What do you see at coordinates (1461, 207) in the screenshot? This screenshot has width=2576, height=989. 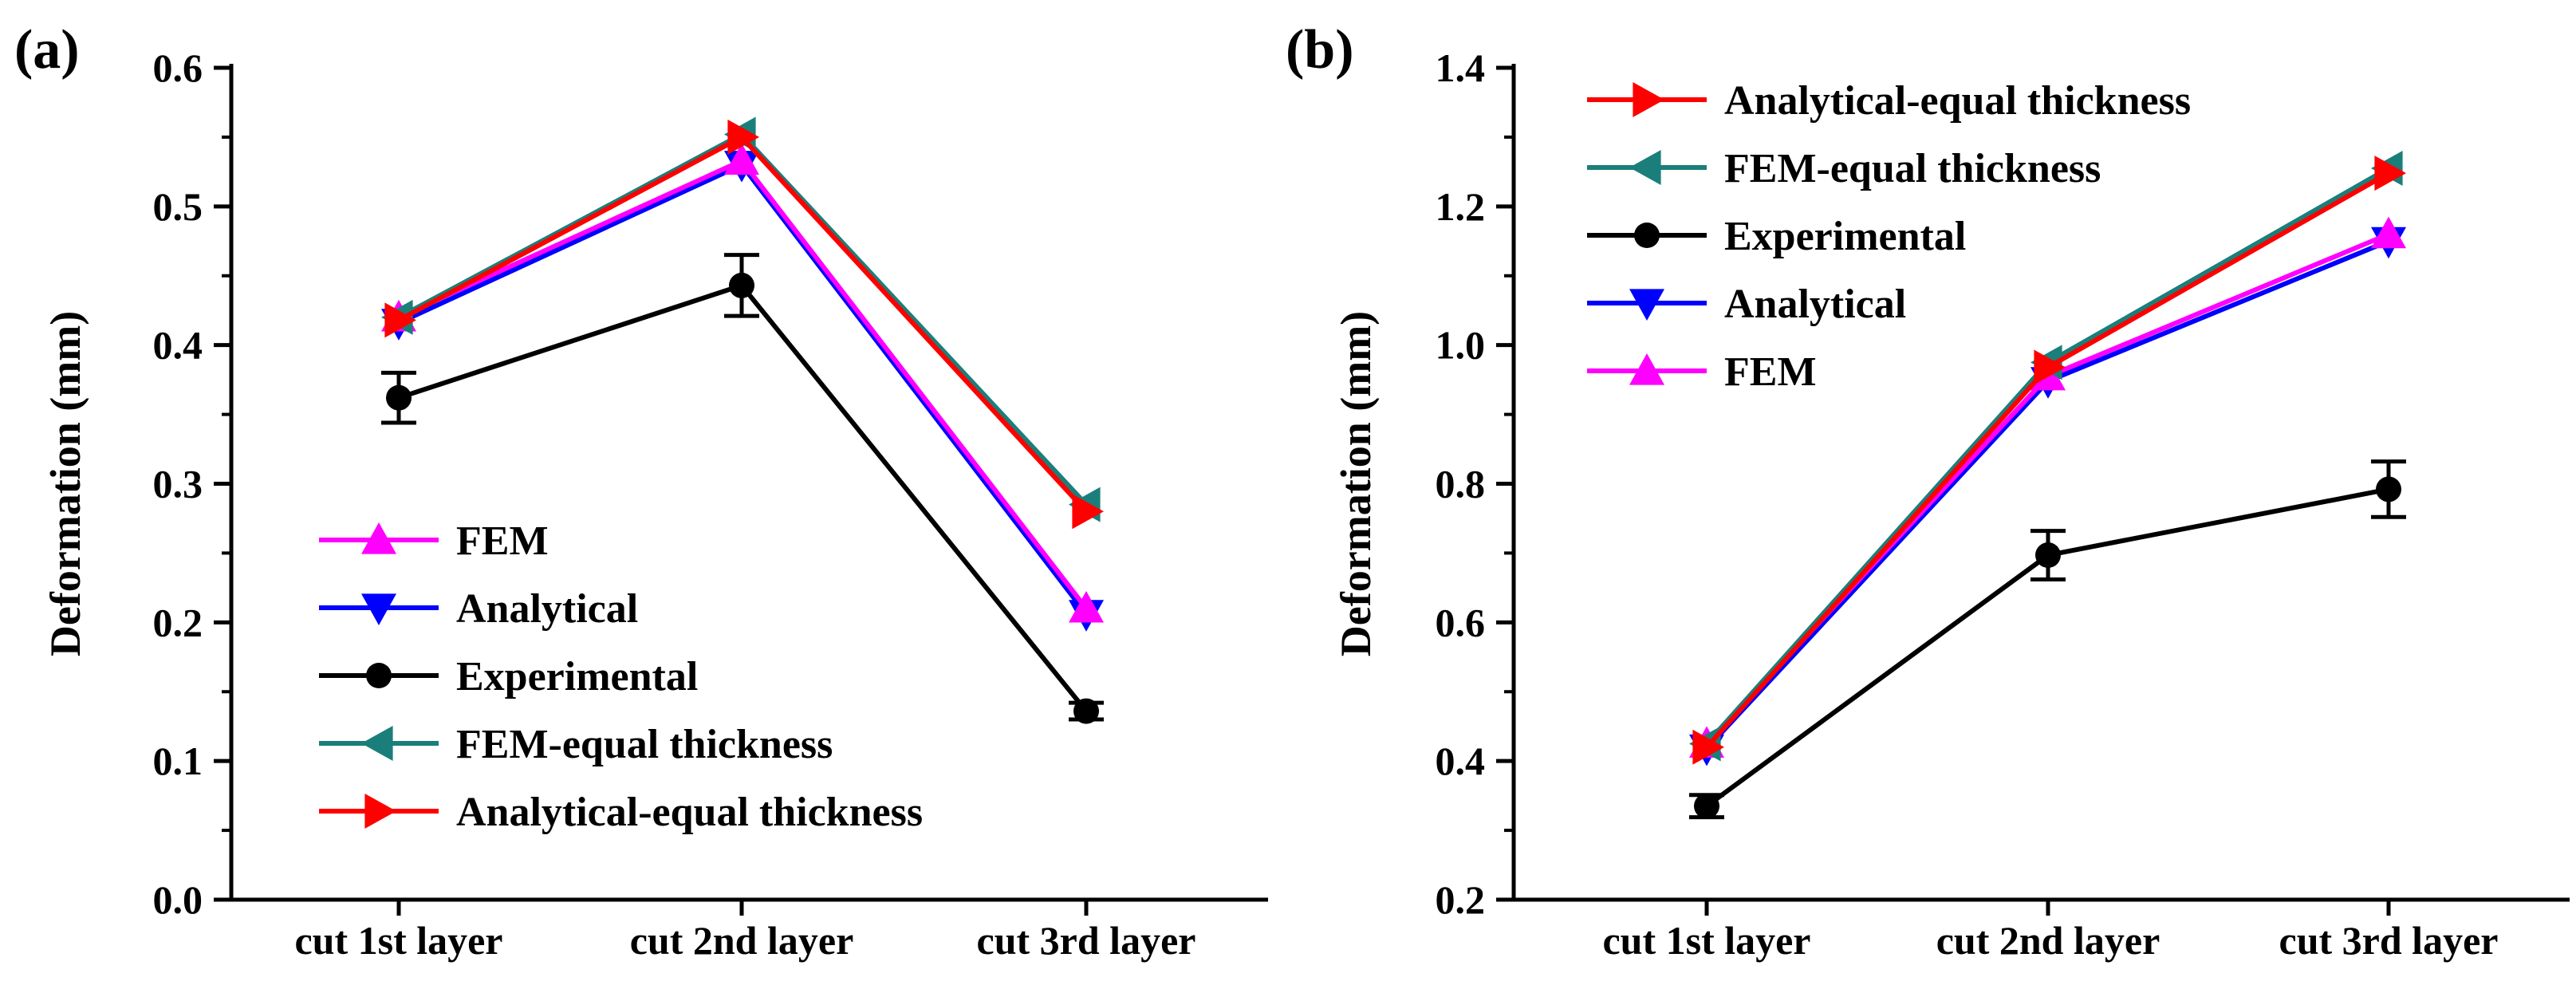 I see `y-tick-label: 1.2` at bounding box center [1461, 207].